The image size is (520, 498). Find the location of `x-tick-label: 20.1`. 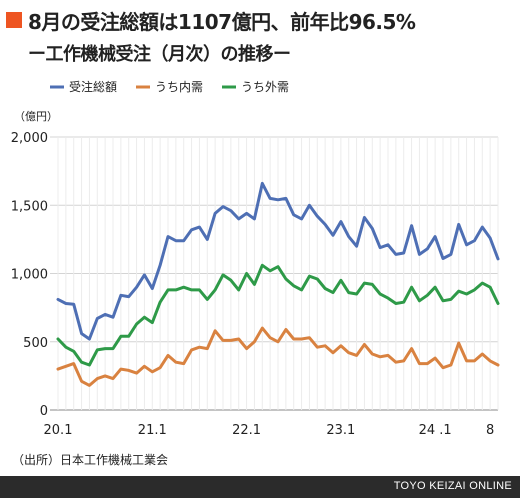

x-tick-label: 20.1 is located at coordinates (58, 430).